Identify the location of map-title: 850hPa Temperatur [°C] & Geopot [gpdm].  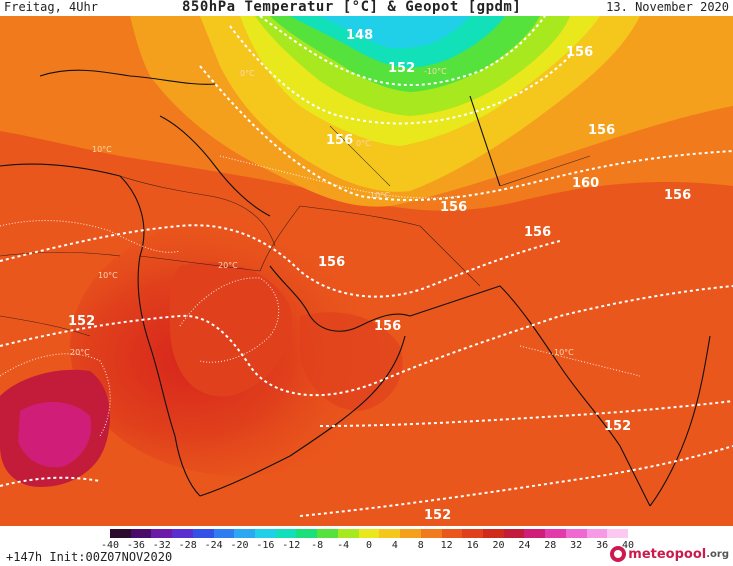
(352, 7).